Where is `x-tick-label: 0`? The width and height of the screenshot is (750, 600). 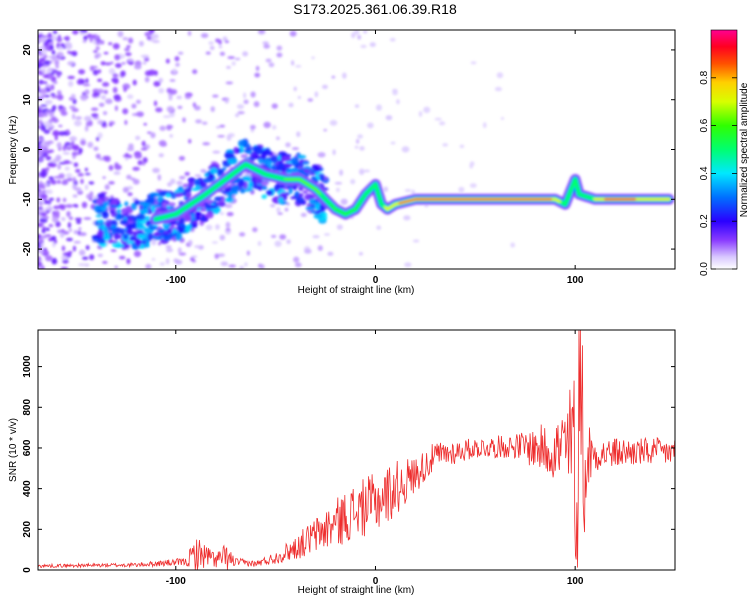 x-tick-label: 0 is located at coordinates (376, 581).